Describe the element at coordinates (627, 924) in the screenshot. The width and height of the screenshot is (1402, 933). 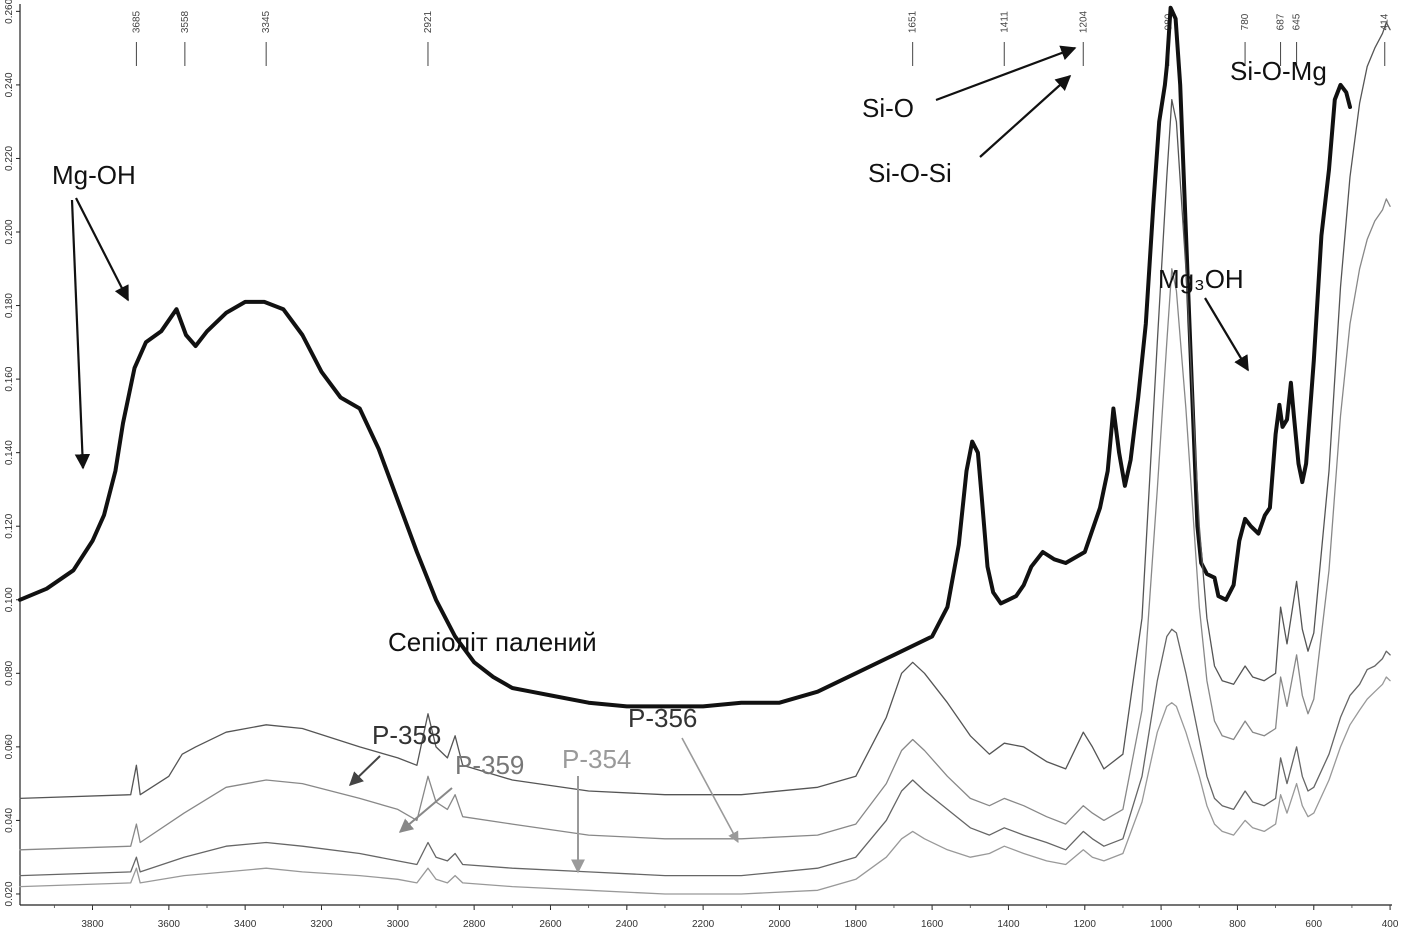
I see `x-tick-label: 2400` at that location.